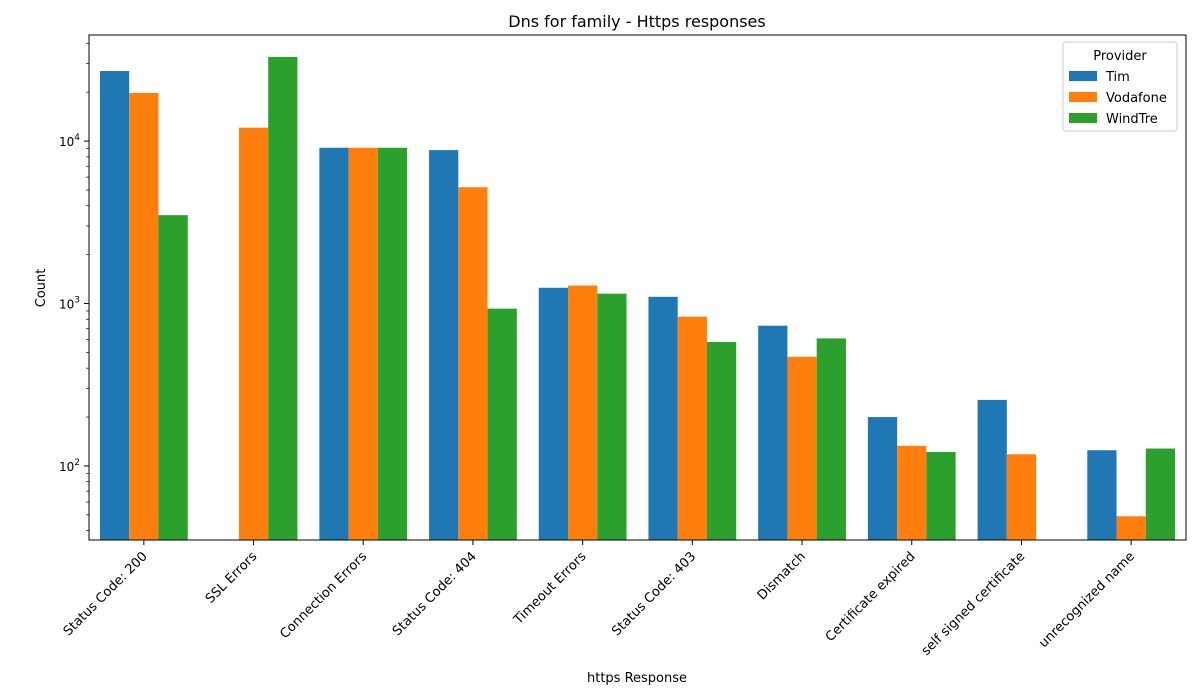 This screenshot has height=700, width=1200. What do you see at coordinates (654, 594) in the screenshot?
I see `x-tick-label-5: Status Code: 403` at bounding box center [654, 594].